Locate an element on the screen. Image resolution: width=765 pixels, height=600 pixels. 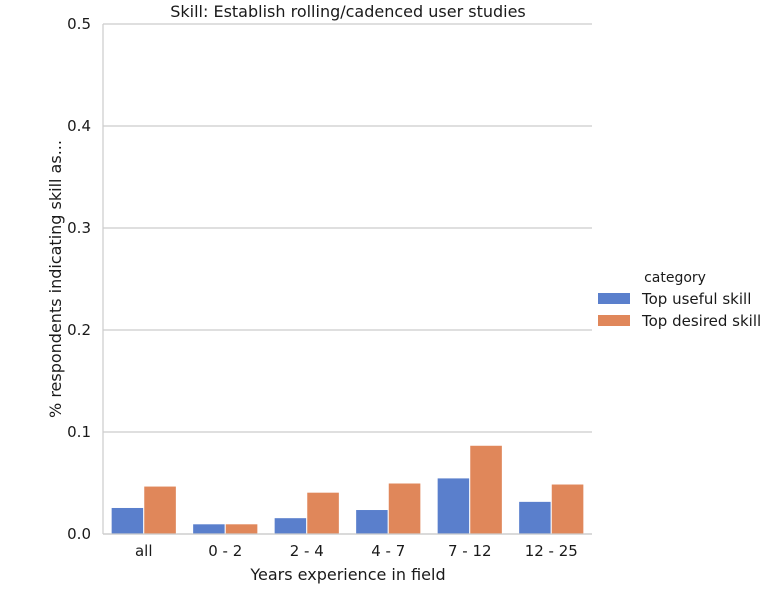
x-tick-label: 7 - 12 is located at coordinates (470, 551).